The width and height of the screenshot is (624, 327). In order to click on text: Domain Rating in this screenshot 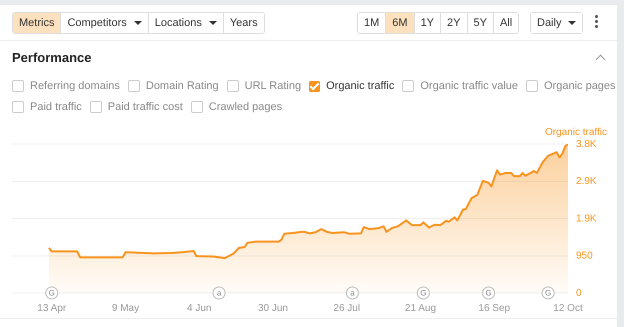, I will do `click(181, 86)`.